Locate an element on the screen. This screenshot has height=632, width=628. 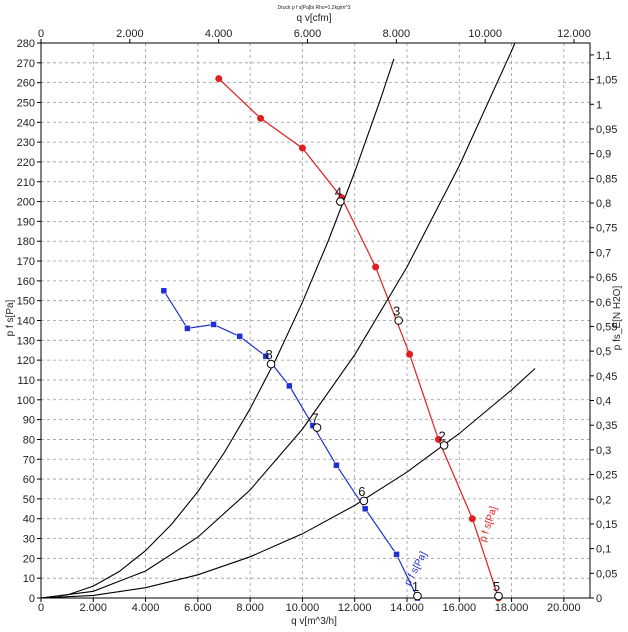
y2-tick-label: 0,7 is located at coordinates (603, 253).